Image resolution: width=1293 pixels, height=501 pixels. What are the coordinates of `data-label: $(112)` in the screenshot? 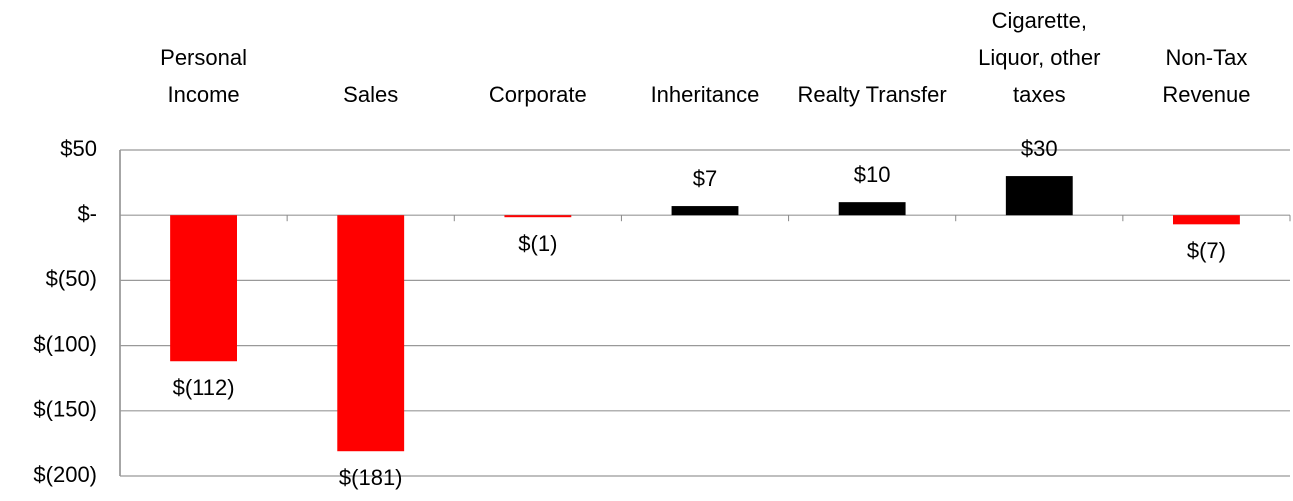 It's located at (204, 387).